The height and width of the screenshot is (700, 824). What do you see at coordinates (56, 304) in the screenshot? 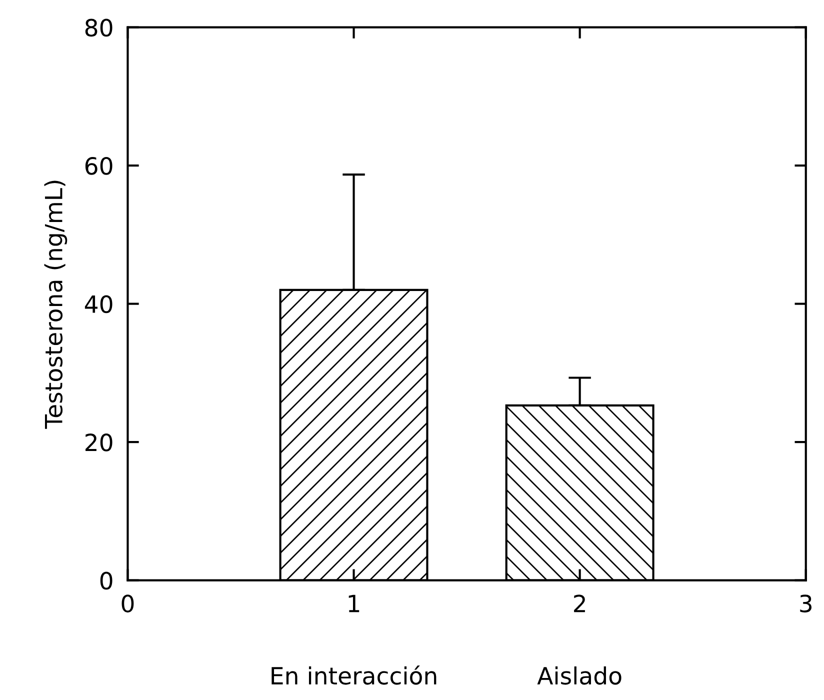
I see `y-axis-title: Testosterona (ng/mL)` at bounding box center [56, 304].